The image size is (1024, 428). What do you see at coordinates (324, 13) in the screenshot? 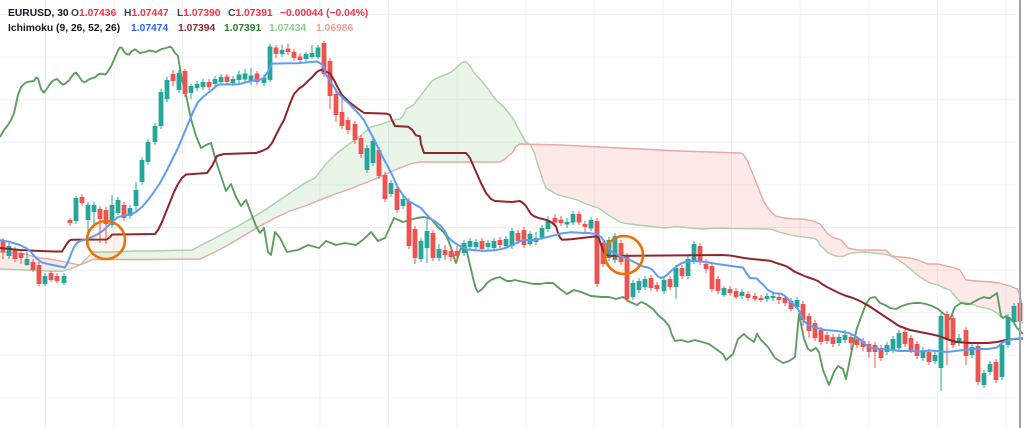
I see `svg-text: −0.00044 (−0.04%)` at bounding box center [324, 13].